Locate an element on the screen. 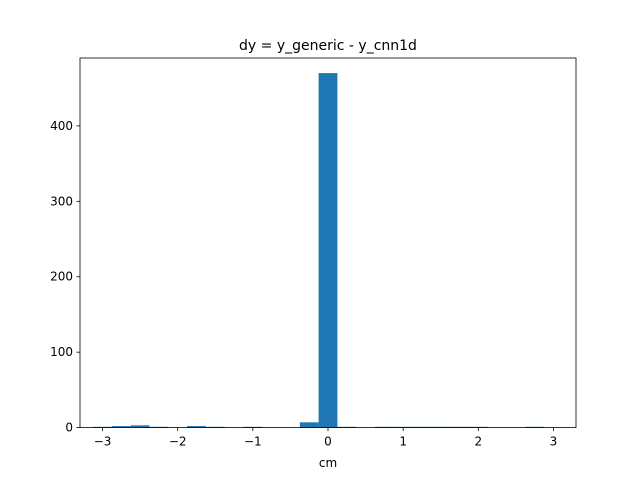  y-tick-label: 200 is located at coordinates (61, 277).